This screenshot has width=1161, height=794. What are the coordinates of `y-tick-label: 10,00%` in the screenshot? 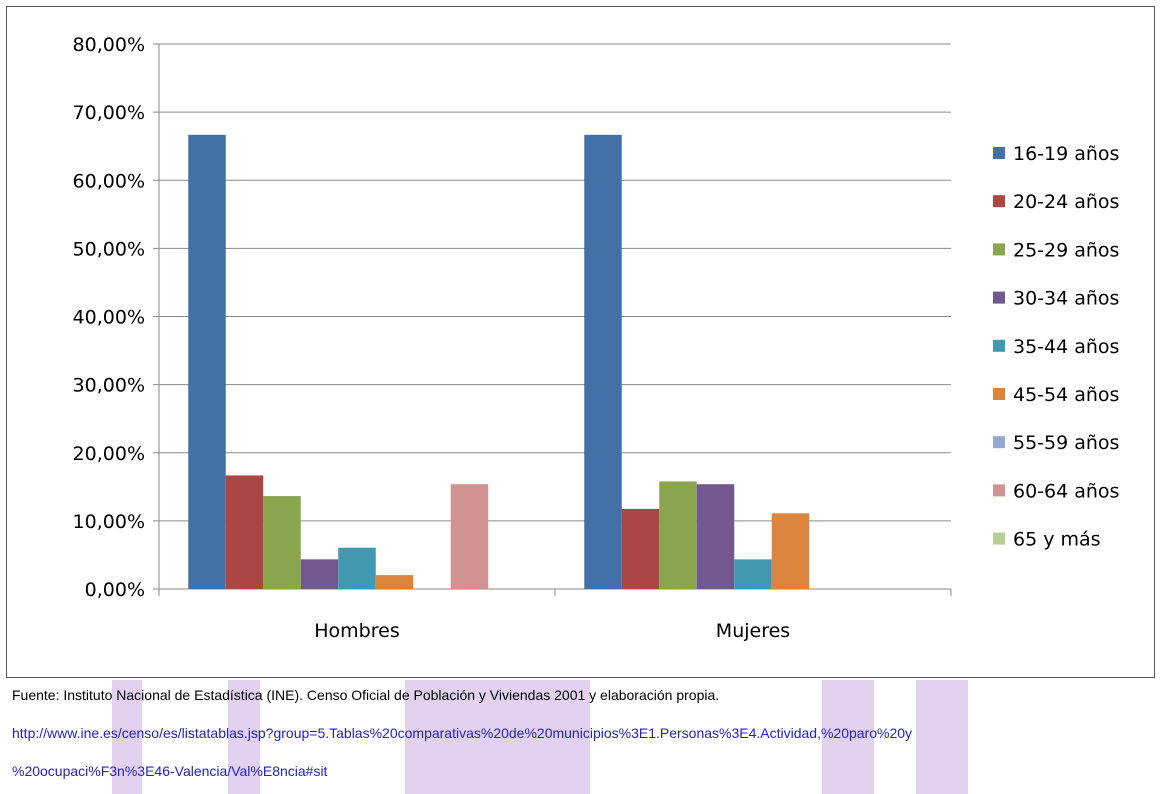 It's located at (109, 522).